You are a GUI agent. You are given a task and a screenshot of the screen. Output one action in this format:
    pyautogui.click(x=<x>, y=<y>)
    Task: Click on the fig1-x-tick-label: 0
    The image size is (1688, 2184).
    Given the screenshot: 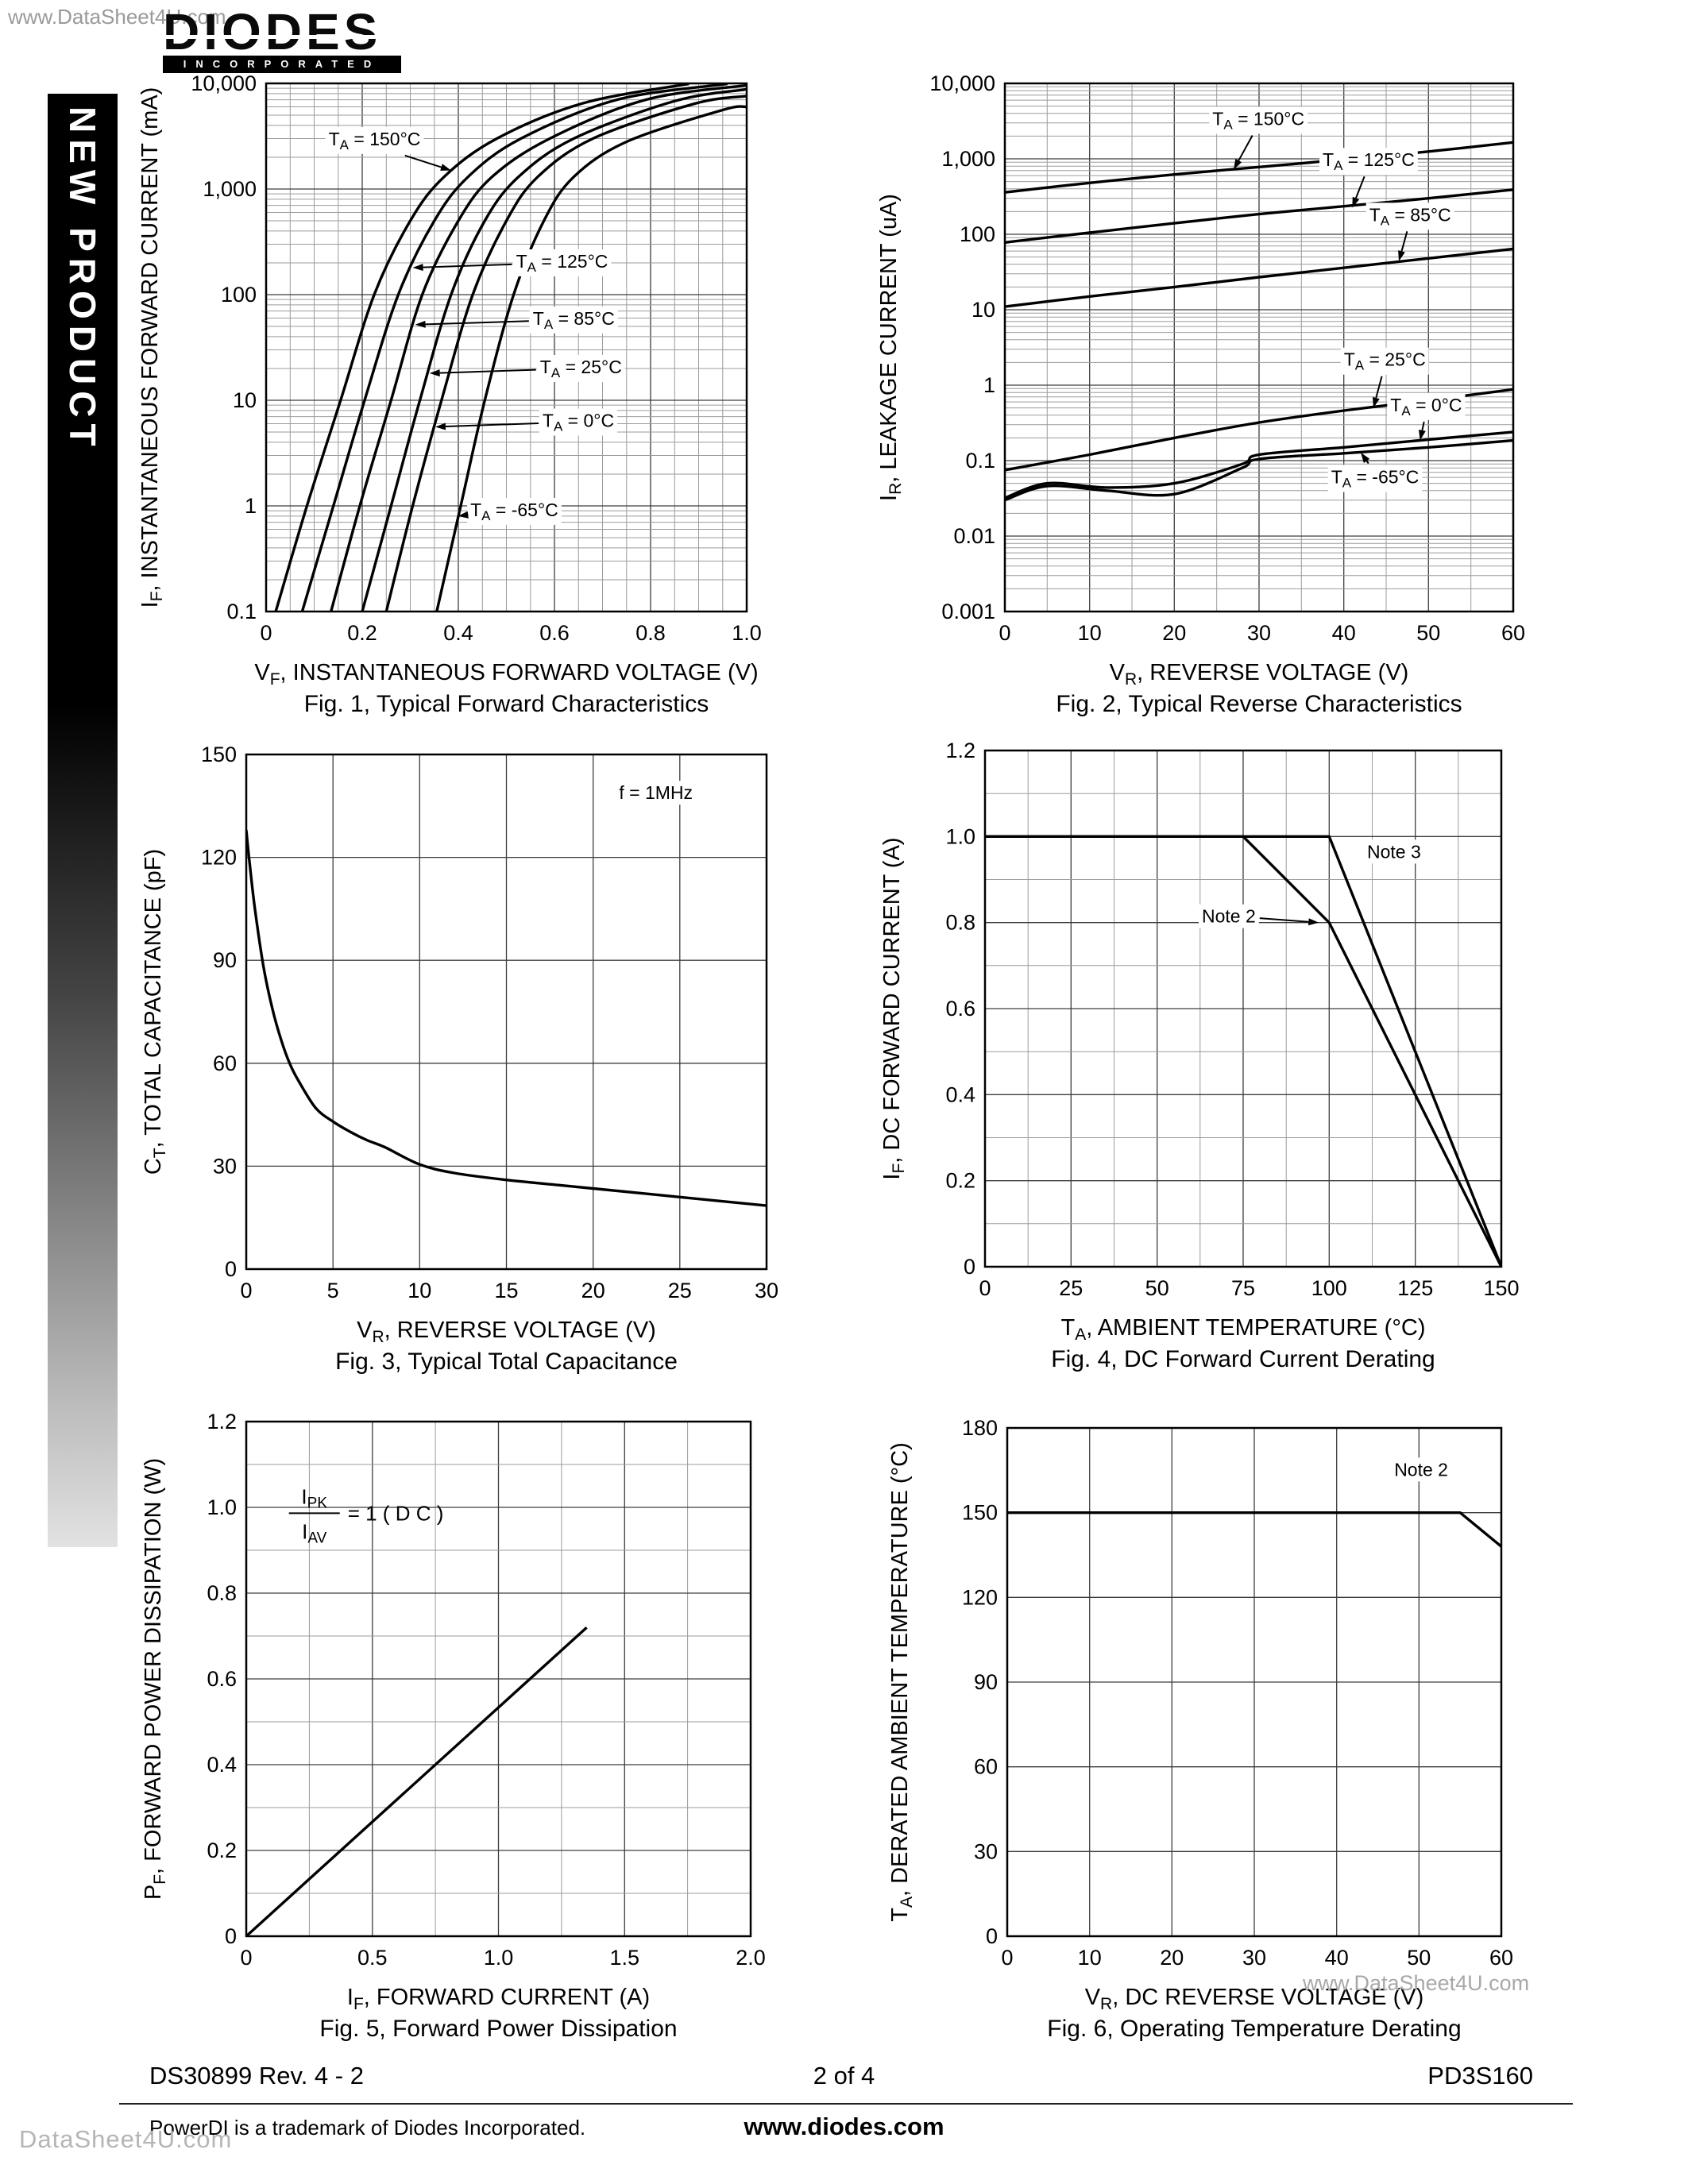 What is the action you would take?
    pyautogui.click(x=266, y=633)
    